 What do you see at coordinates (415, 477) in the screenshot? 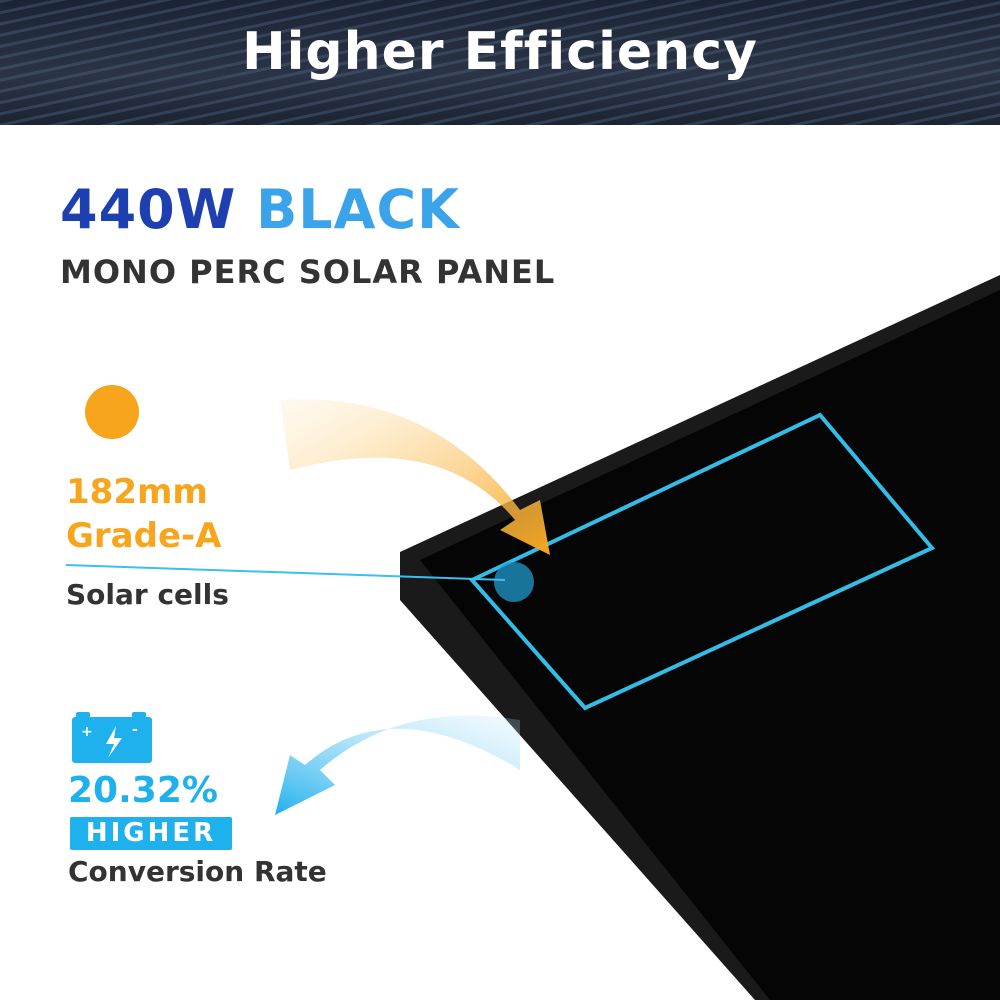
I see `orange-arrow` at bounding box center [415, 477].